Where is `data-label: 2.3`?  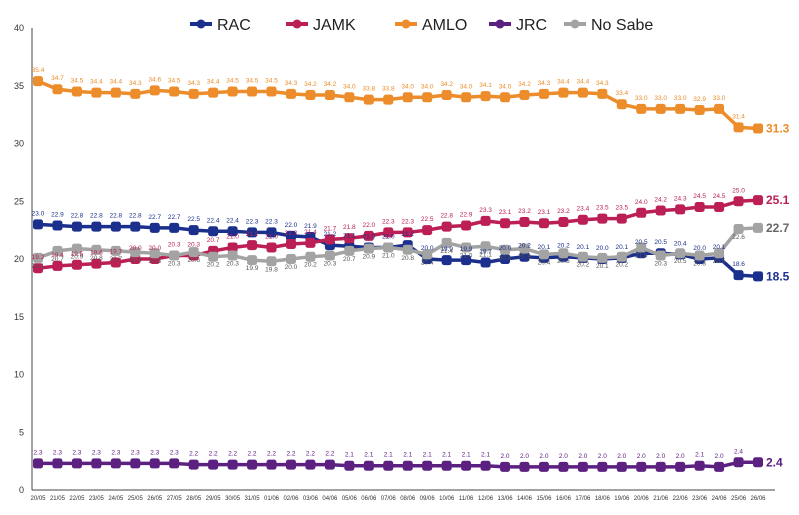 data-label: 2.3 is located at coordinates (76, 452).